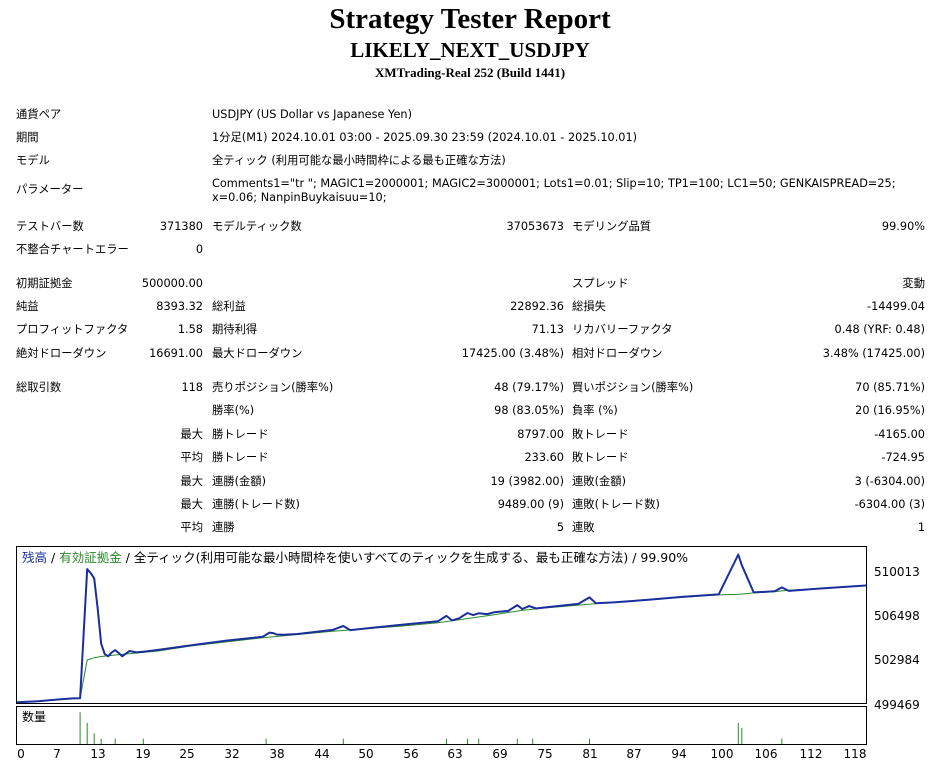 The image size is (940, 762). Describe the element at coordinates (233, 410) in the screenshot. I see `profit-trades-label: 勝率(%)` at that location.